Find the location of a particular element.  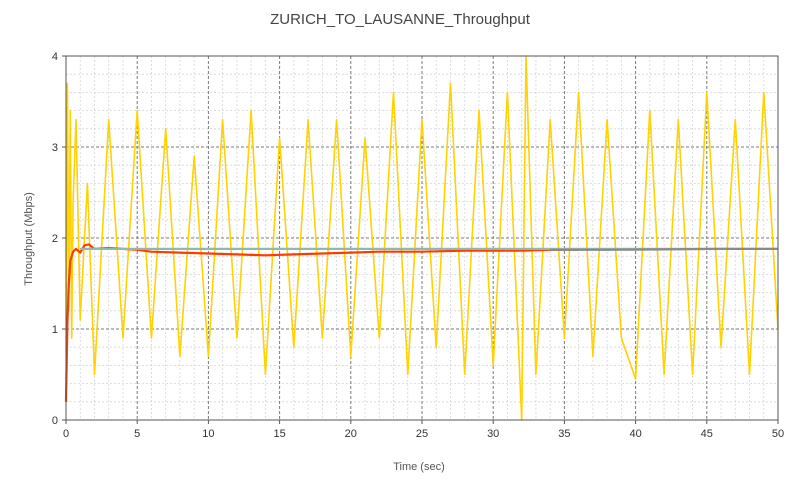

x-tick-label: 5 is located at coordinates (137, 434).